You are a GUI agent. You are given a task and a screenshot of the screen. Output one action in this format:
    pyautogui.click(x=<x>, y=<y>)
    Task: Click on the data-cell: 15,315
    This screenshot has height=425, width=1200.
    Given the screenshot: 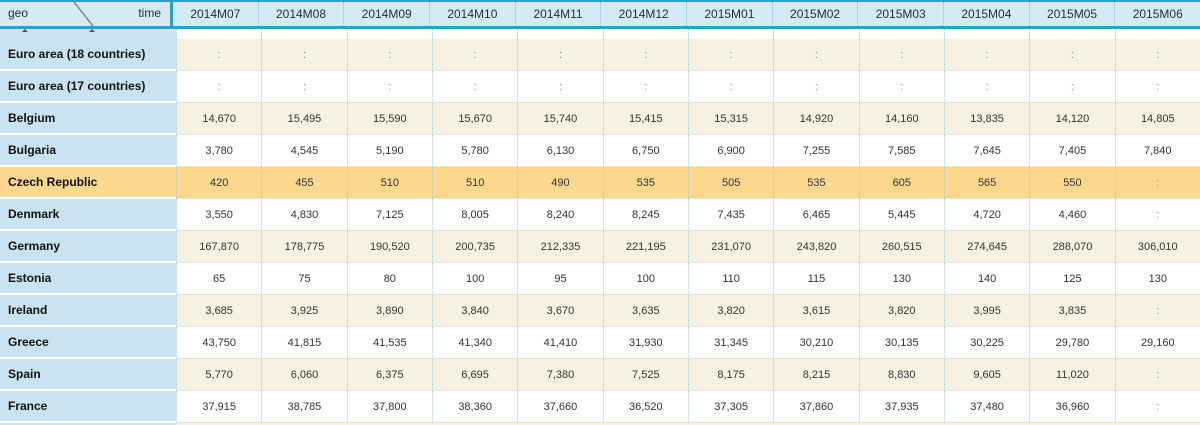 What is the action you would take?
    pyautogui.click(x=730, y=119)
    